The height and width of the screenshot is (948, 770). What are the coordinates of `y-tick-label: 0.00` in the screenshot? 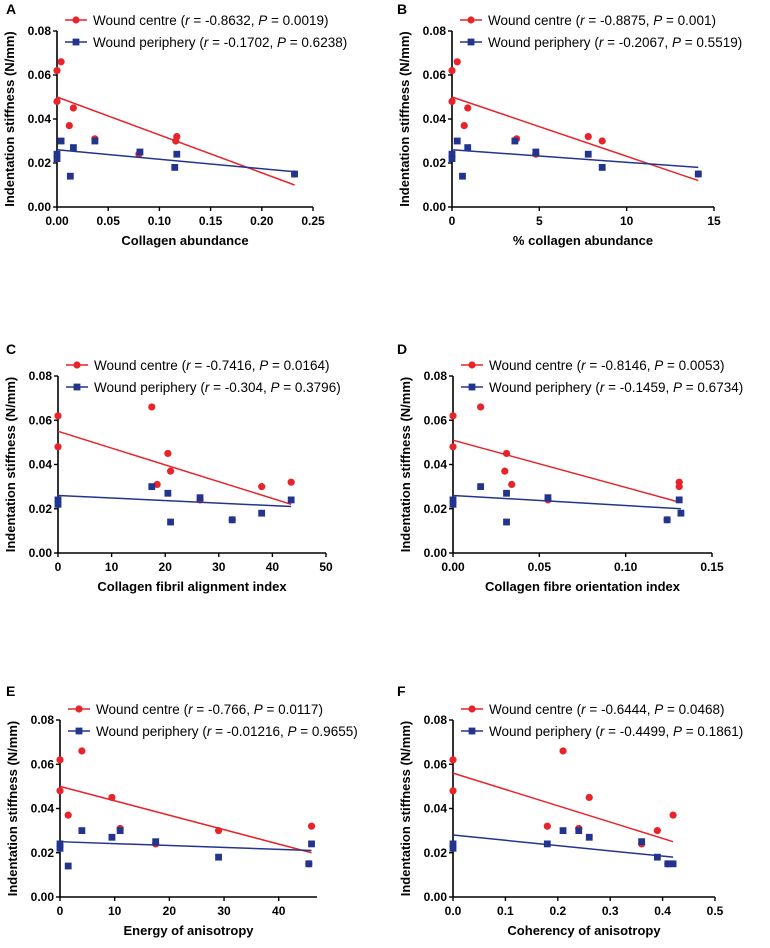 It's located at (41, 553).